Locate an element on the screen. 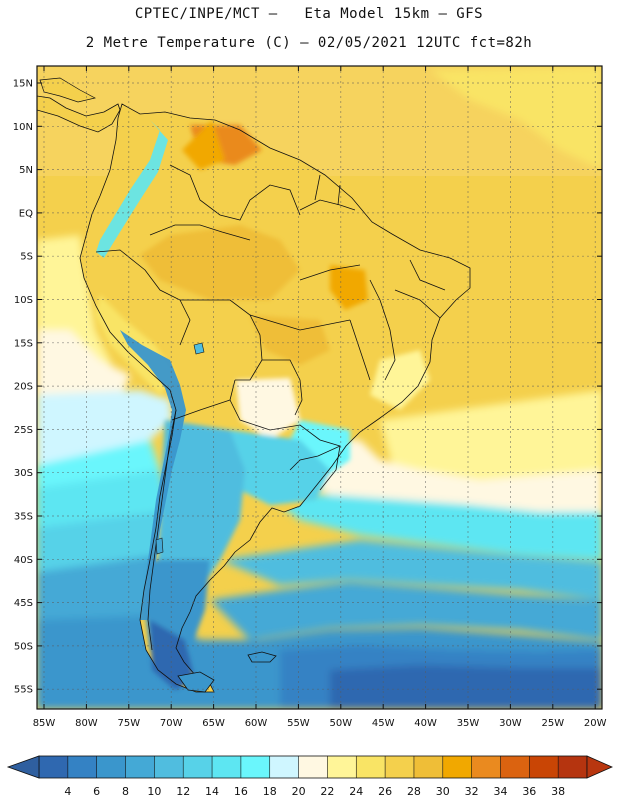 This screenshot has height=800, width=618. land-hot-interior is located at coordinates (349, 287).